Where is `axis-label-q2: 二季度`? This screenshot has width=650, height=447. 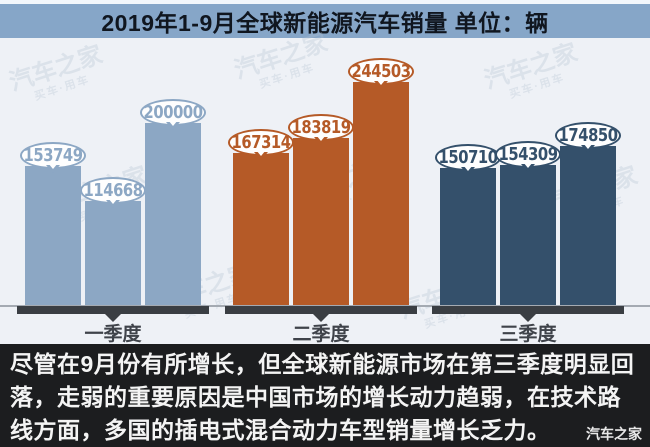 axis-label-q2: 二季度 is located at coordinates (321, 334).